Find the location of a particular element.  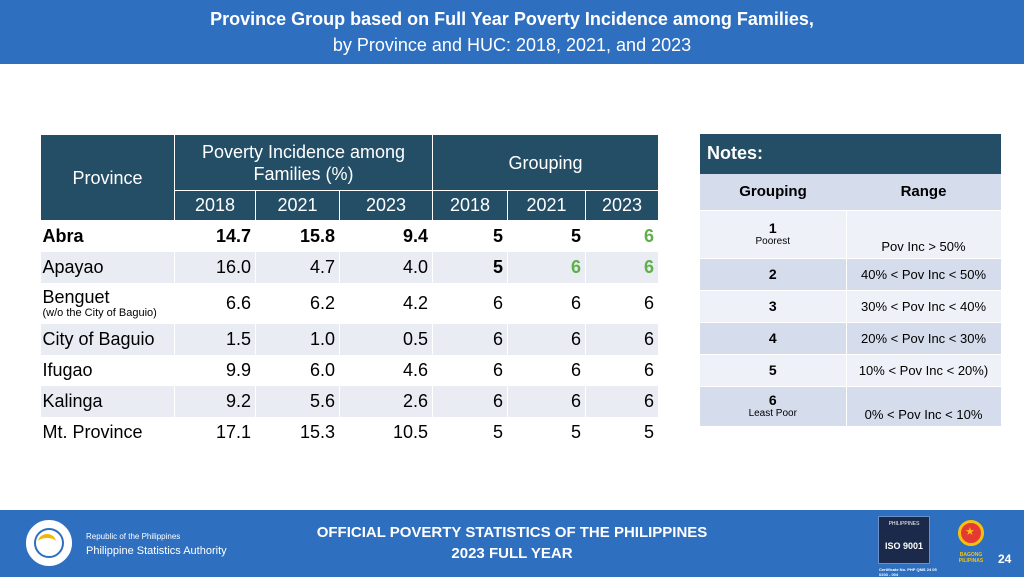

incidence-cell: 15.3 is located at coordinates (297, 432).